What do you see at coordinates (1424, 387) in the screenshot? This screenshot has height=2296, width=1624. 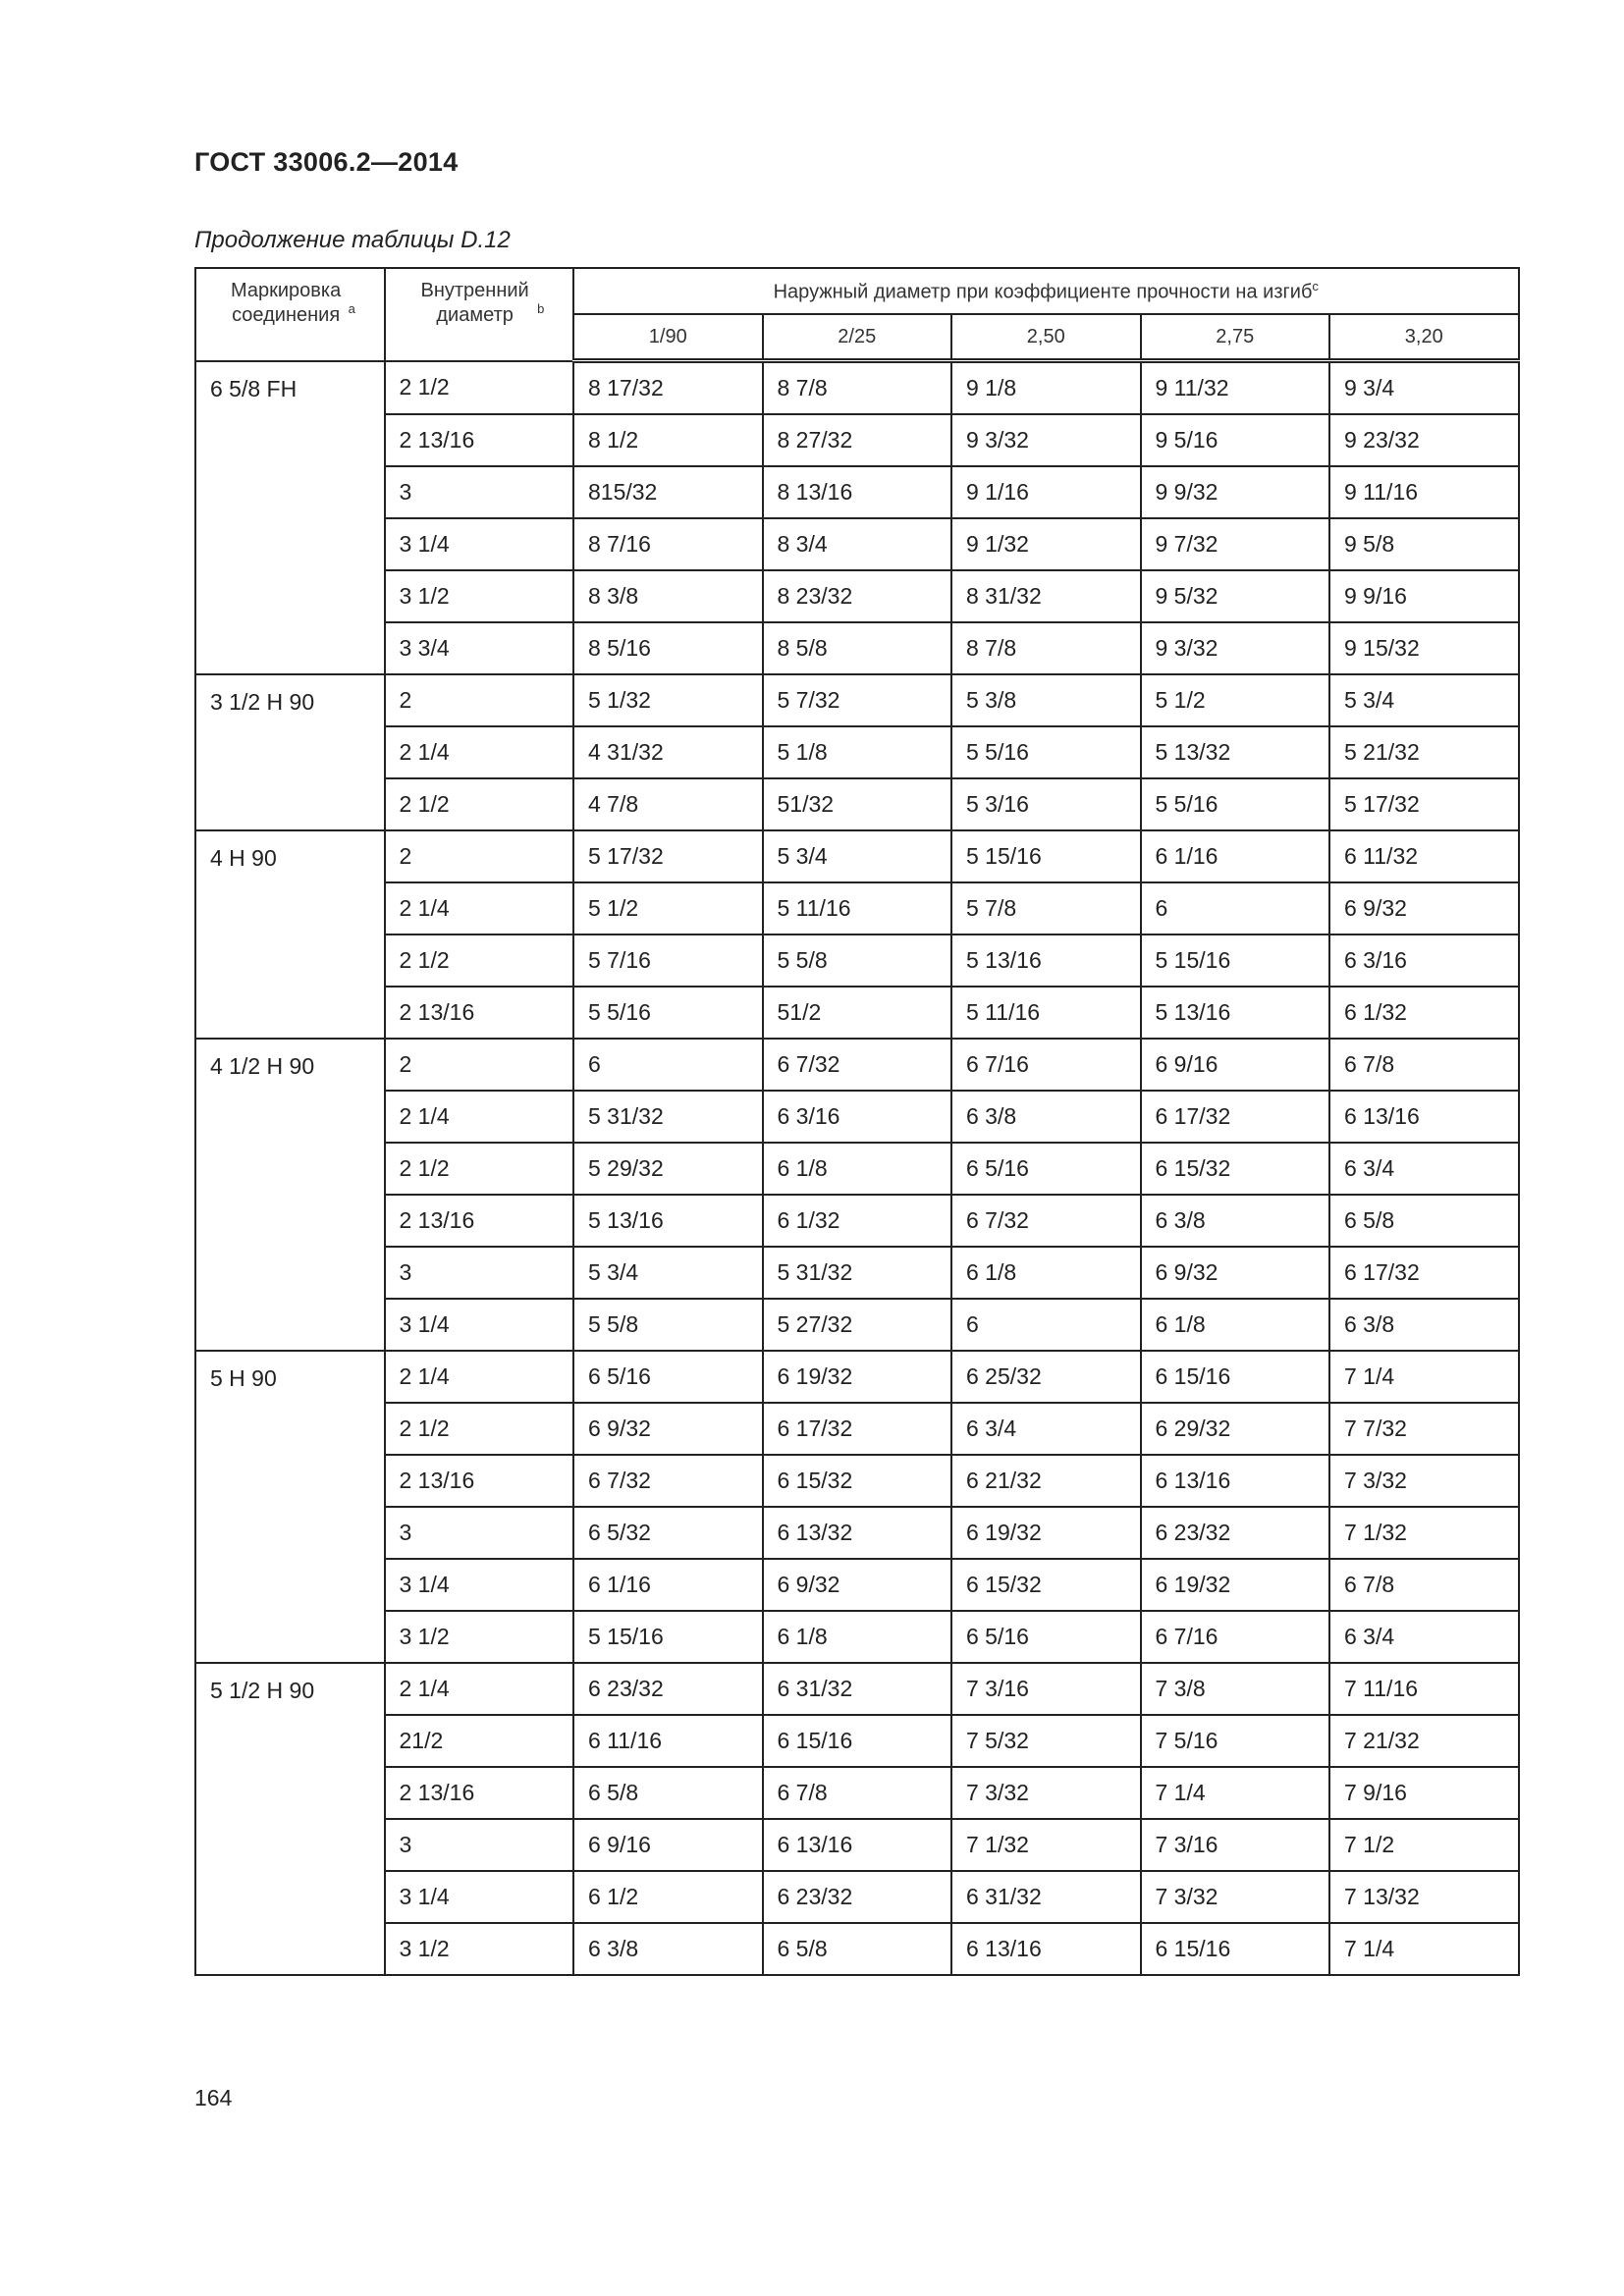 I see `outer-diameter-cell: 9 3/4` at bounding box center [1424, 387].